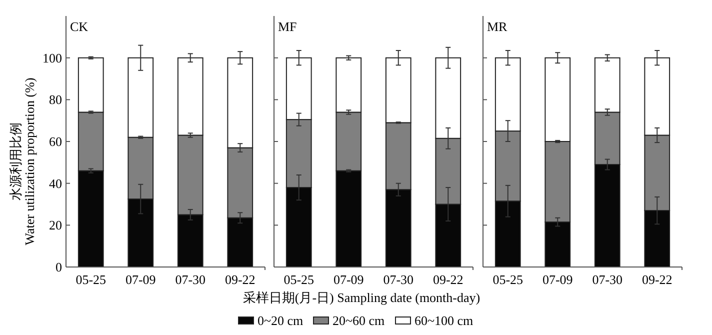 The height and width of the screenshot is (335, 712). Describe the element at coordinates (361, 297) in the screenshot. I see `x-axis-title: 采样日期(月-日) Sampling date (month-day)` at that location.